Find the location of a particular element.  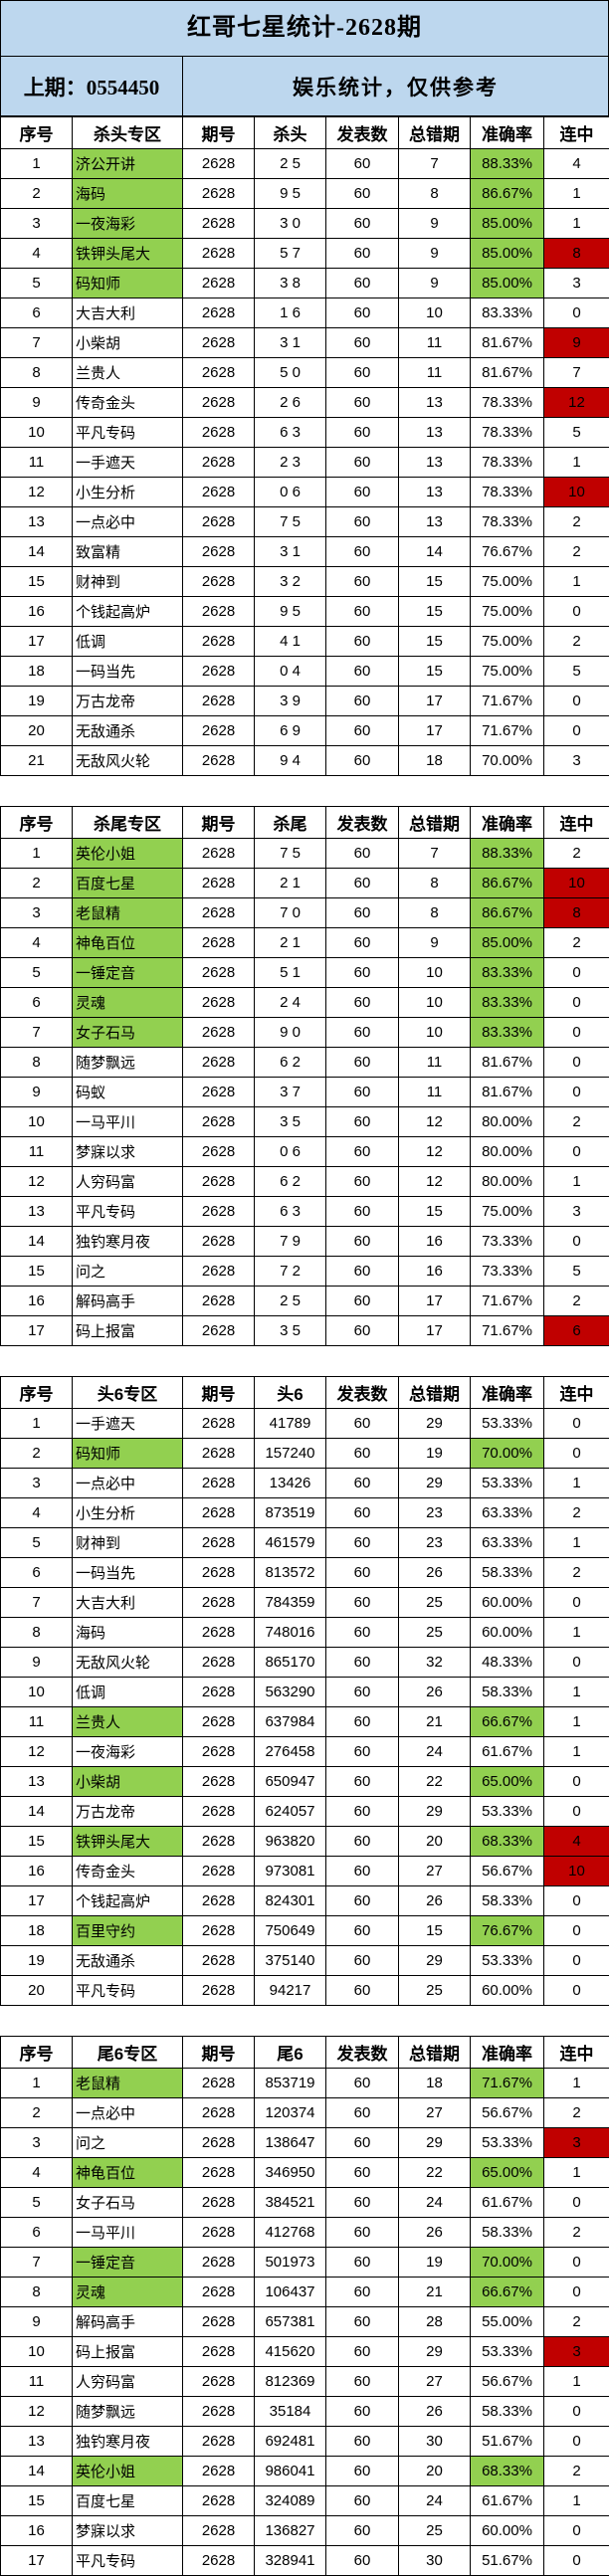

seq-cell: 2 is located at coordinates (37, 1454).